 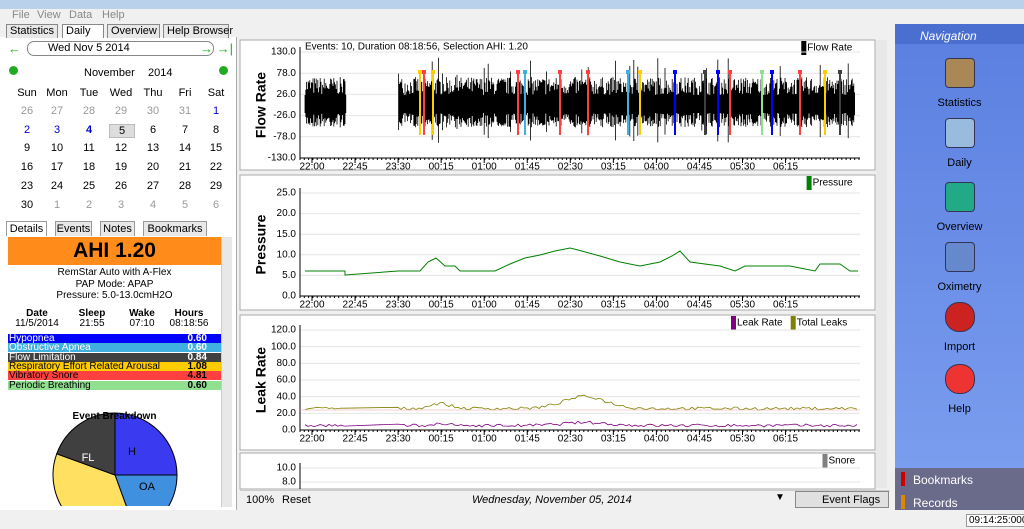 I want to click on calendar-day: 24, so click(x=57, y=185).